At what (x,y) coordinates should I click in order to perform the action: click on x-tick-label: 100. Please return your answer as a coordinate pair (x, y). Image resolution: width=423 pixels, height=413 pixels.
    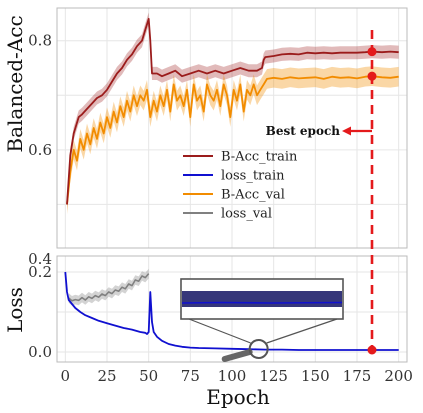
    Looking at the image, I should click on (232, 376).